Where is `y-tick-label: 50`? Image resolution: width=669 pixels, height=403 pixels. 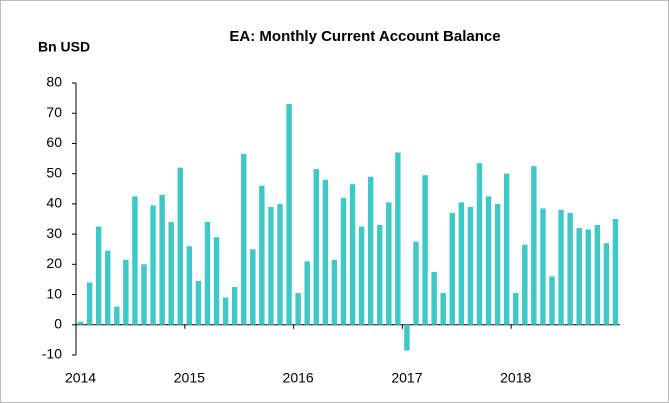
y-tick-label: 50 is located at coordinates (54, 172).